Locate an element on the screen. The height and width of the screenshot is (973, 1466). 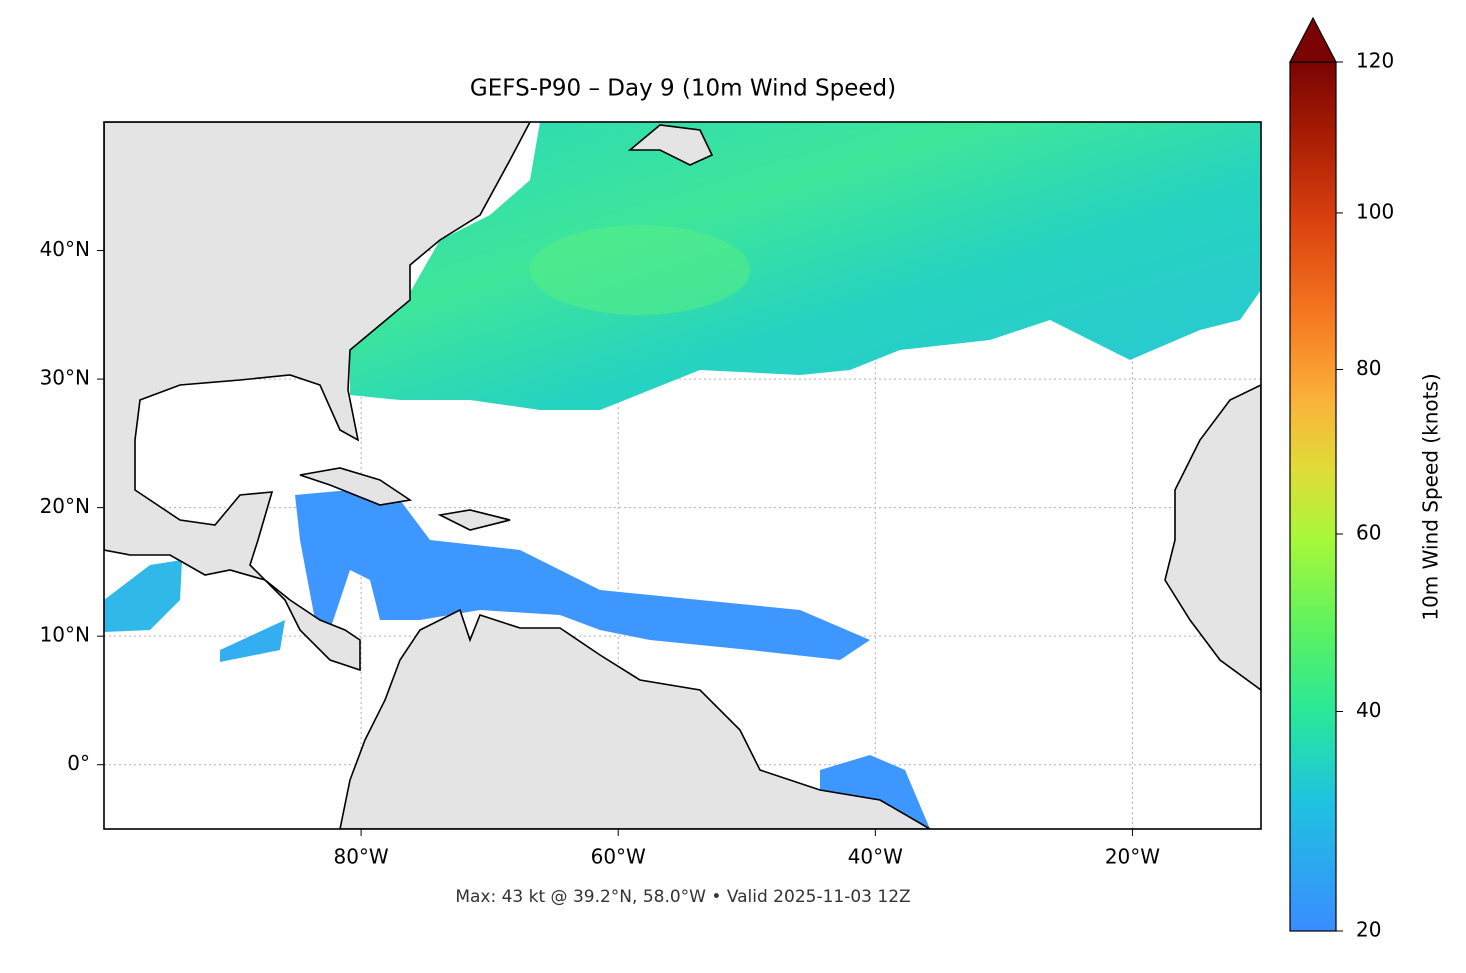
colorbar-tick-label: 80 is located at coordinates (1368, 368).